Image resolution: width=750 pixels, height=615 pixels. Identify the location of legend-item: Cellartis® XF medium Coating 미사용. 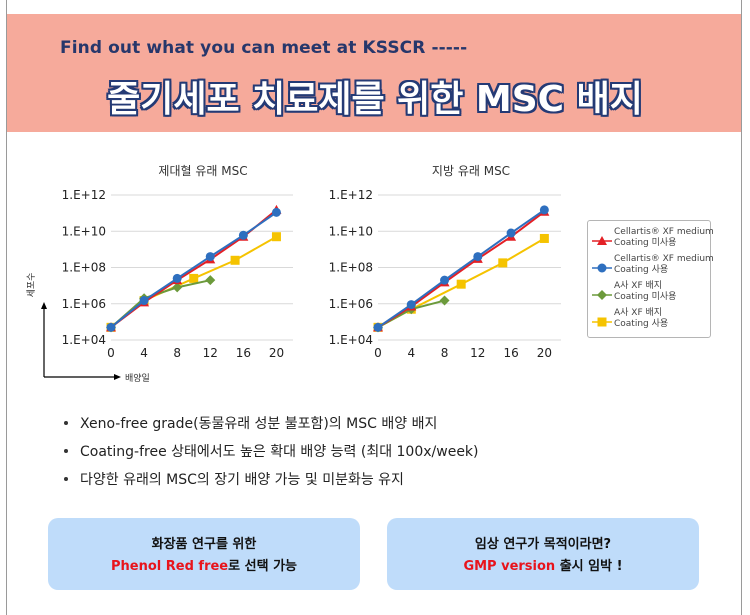
(651, 240).